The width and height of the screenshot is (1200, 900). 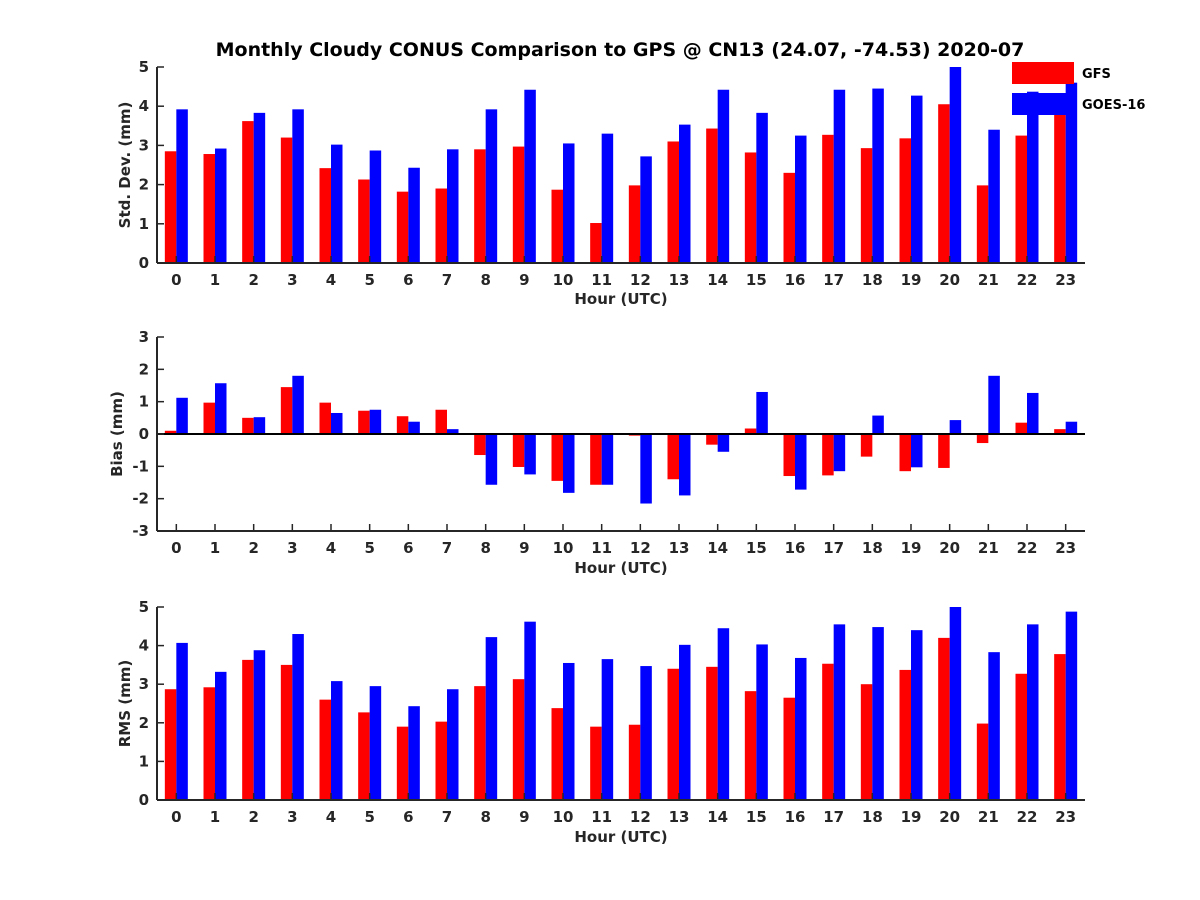 I want to click on x-tick-label: 8, so click(x=485, y=548).